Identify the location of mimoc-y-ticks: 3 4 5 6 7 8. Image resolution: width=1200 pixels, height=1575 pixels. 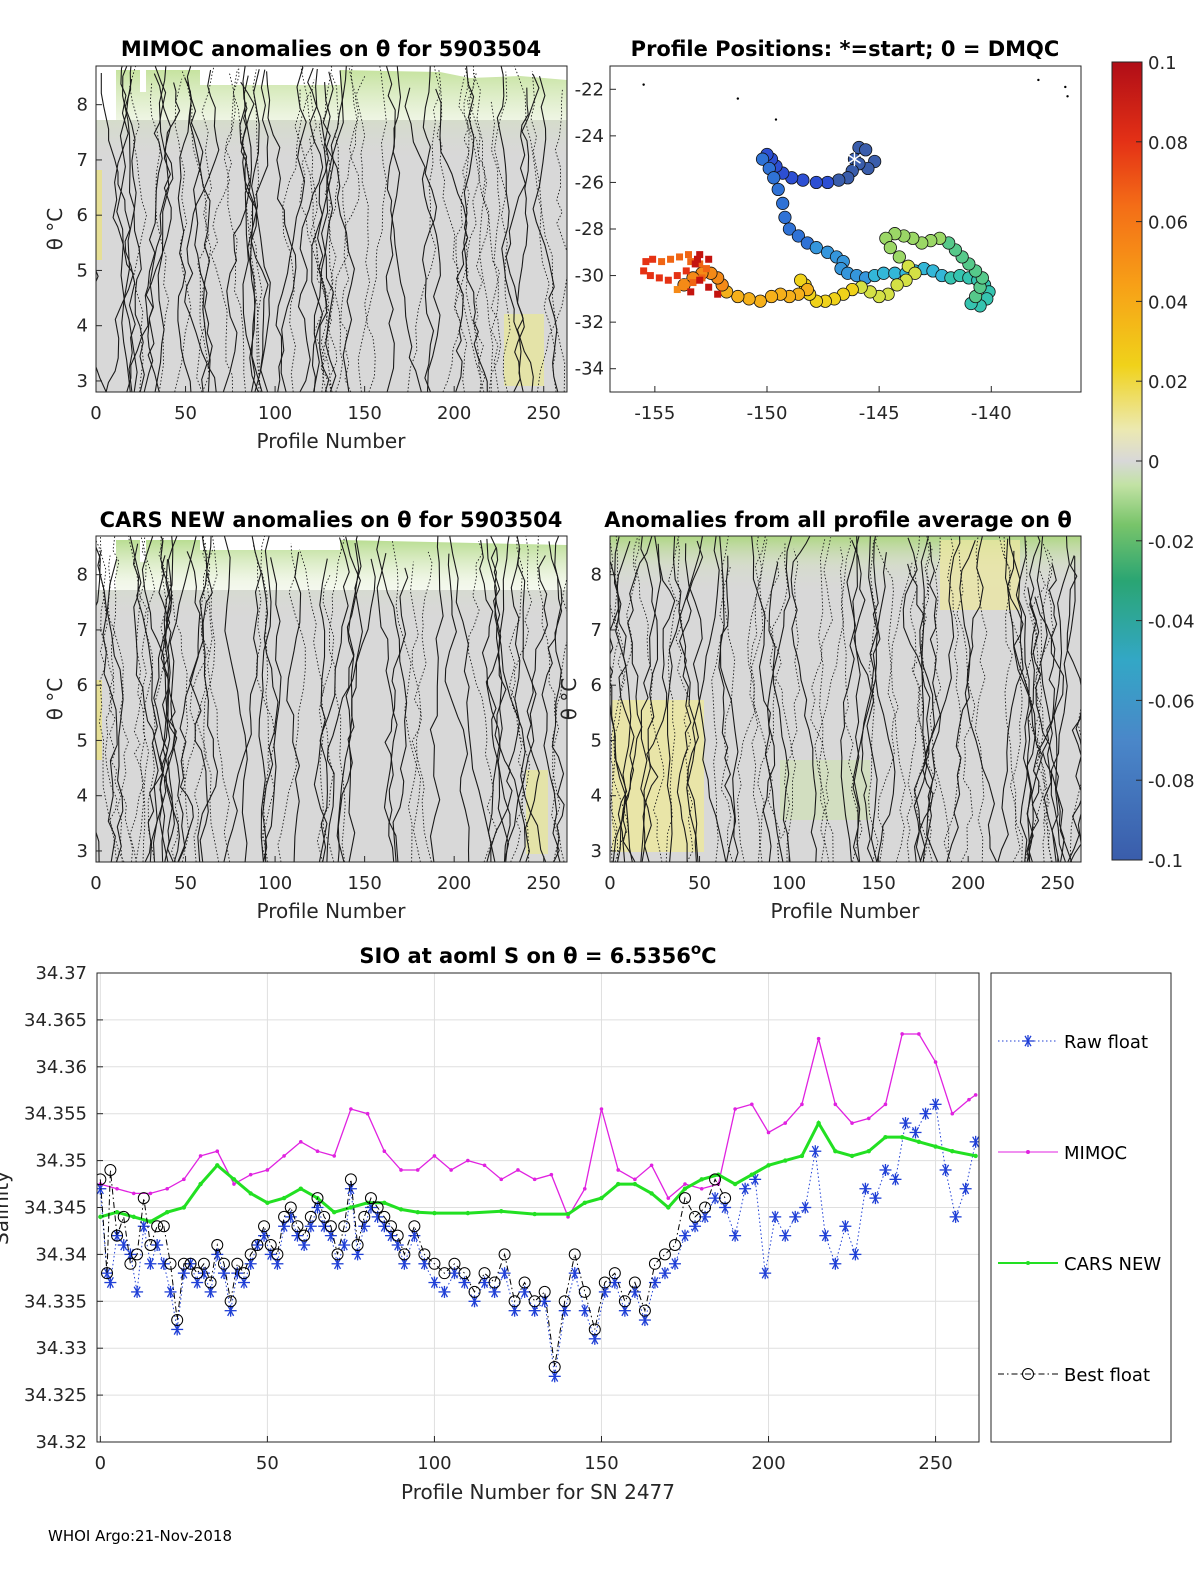
(89, 243).